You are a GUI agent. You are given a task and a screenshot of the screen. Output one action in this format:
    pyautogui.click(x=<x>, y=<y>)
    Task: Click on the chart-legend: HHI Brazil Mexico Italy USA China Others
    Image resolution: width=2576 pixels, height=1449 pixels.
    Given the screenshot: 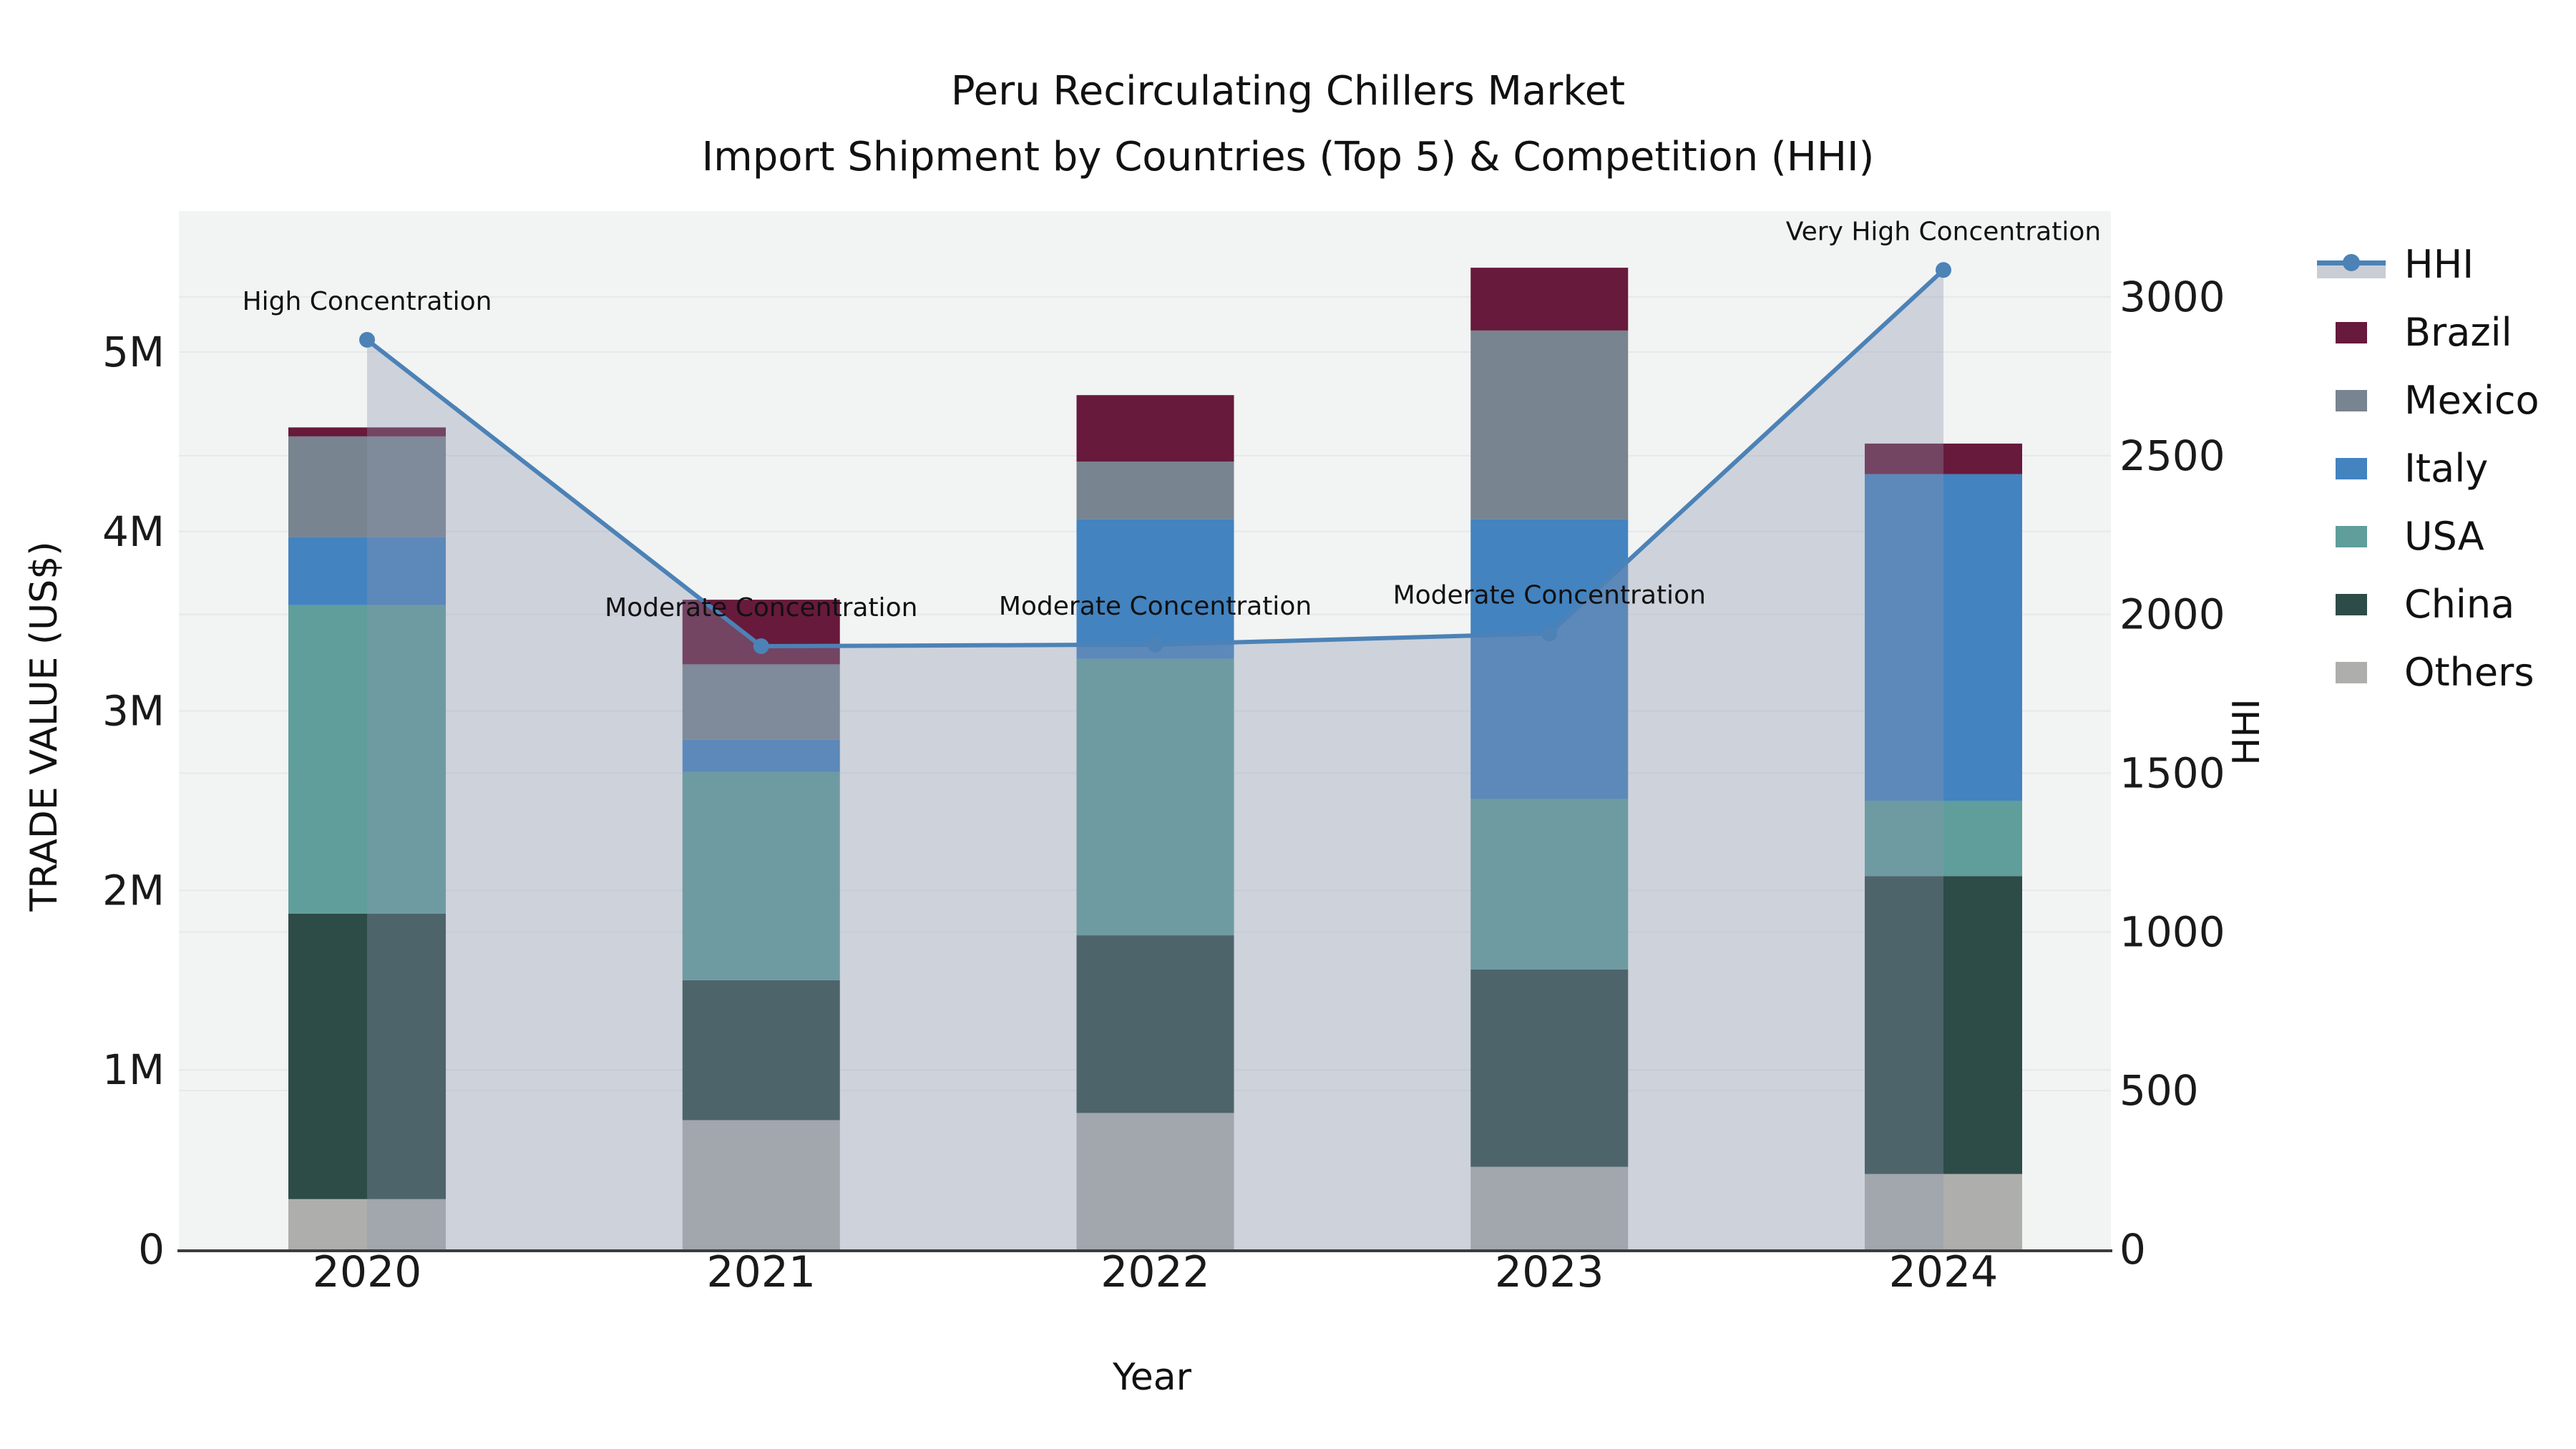 What is the action you would take?
    pyautogui.click(x=2428, y=468)
    